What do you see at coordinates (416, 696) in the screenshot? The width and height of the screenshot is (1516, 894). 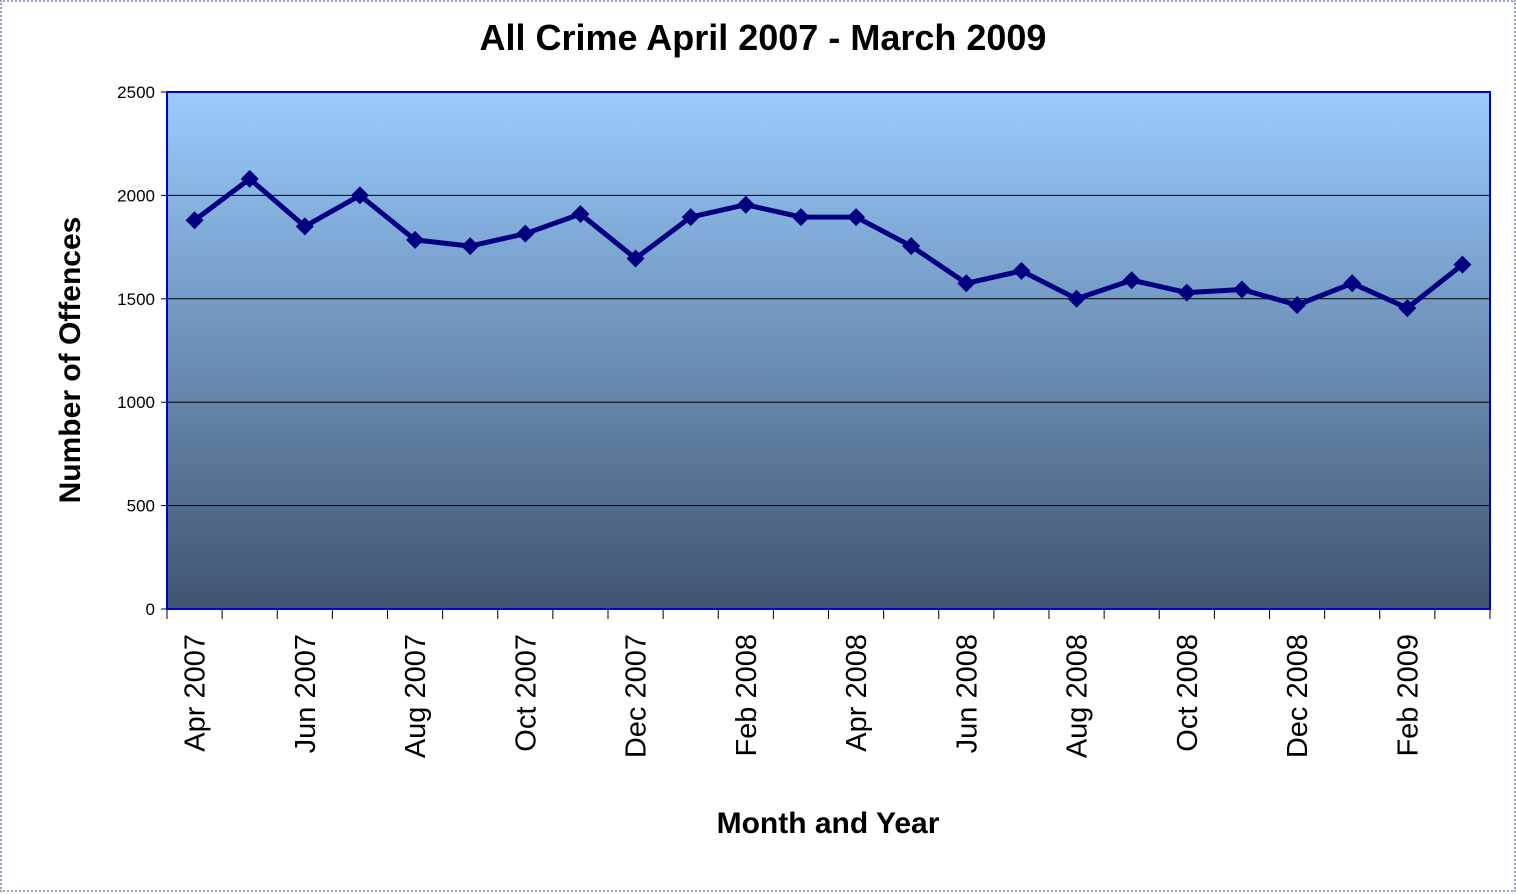 I see `x-tick-label: Aug 2007` at bounding box center [416, 696].